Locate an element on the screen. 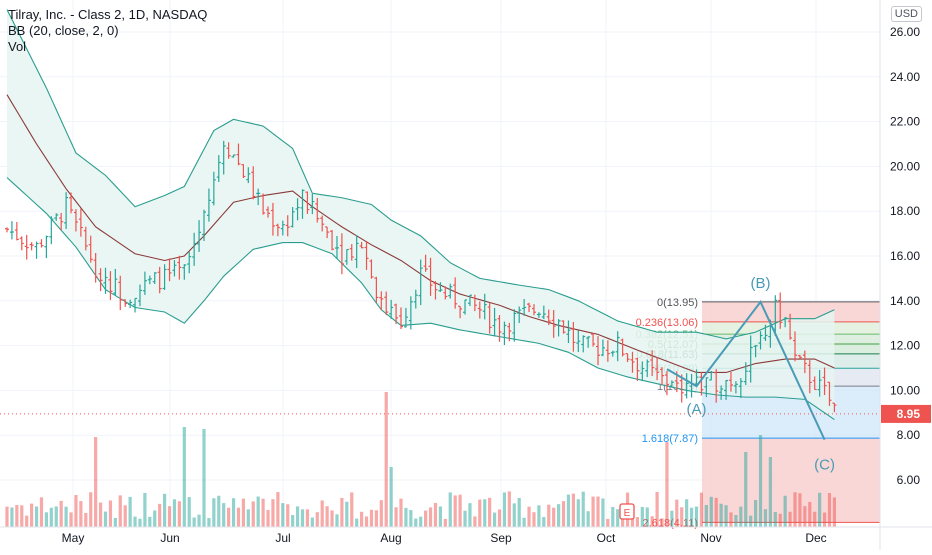  symbol-title: Tilray, Inc. - Class 2, 1D, NASDAQ is located at coordinates (108, 14).